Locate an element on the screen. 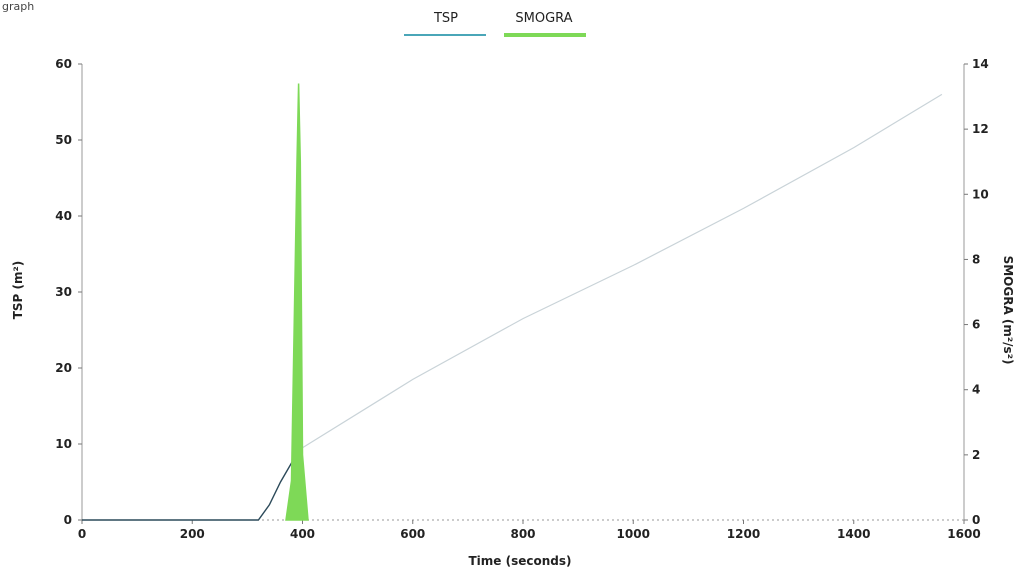  y-left-tick-label: 30 is located at coordinates (63, 292).